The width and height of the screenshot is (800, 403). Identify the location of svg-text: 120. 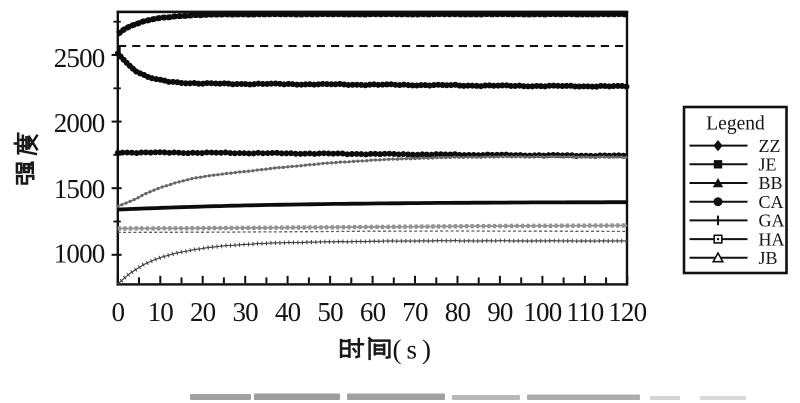
(627, 312).